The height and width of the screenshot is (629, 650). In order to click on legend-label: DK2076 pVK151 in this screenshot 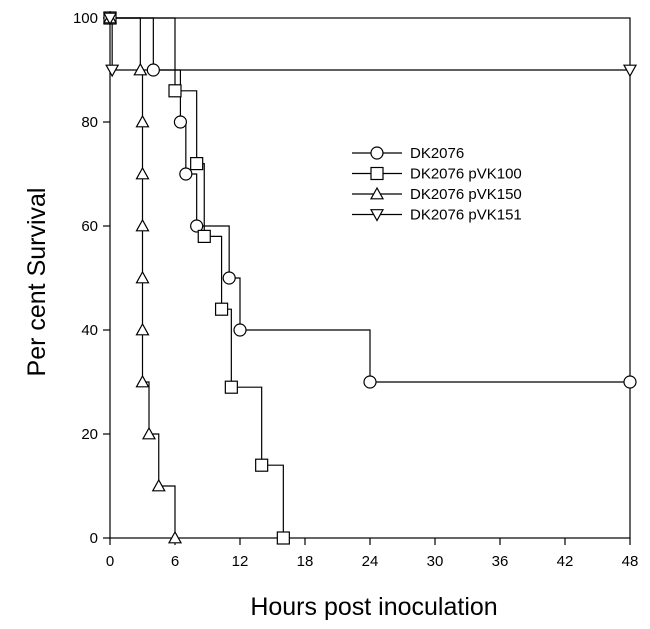, I will do `click(466, 215)`.